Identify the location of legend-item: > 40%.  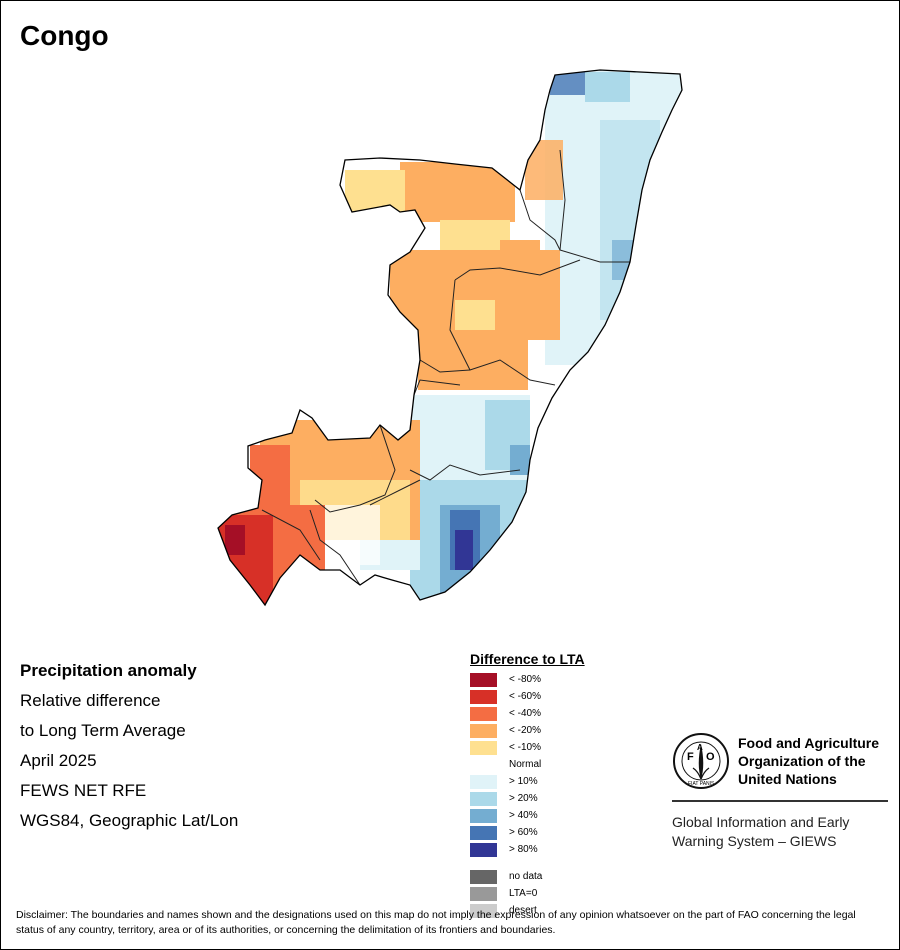
(570, 815).